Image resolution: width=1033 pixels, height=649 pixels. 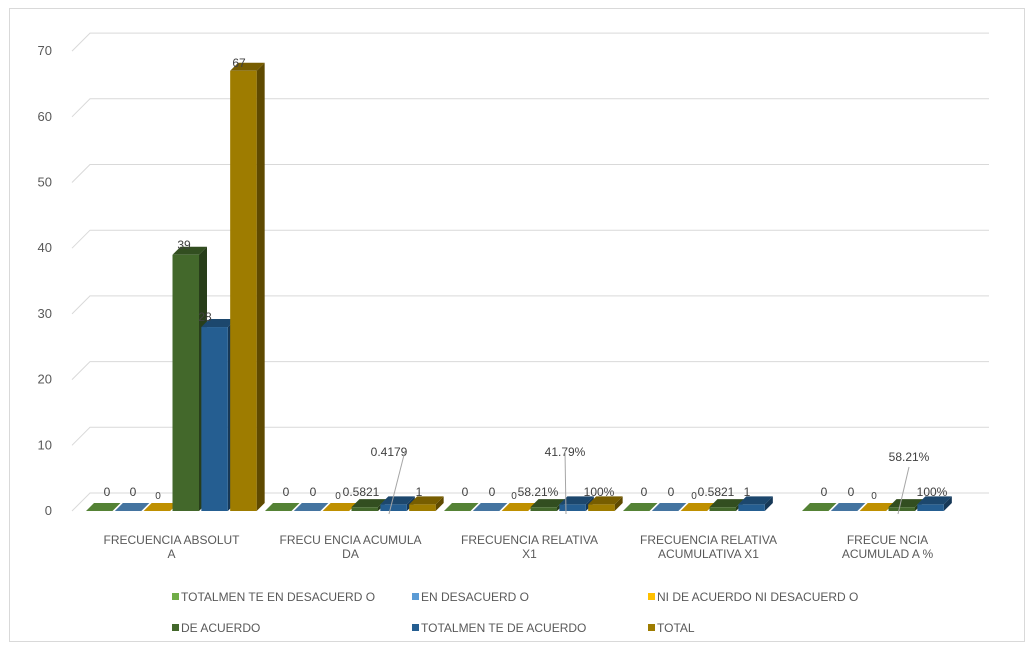 I want to click on y-tick-label: 60, so click(x=45, y=116).